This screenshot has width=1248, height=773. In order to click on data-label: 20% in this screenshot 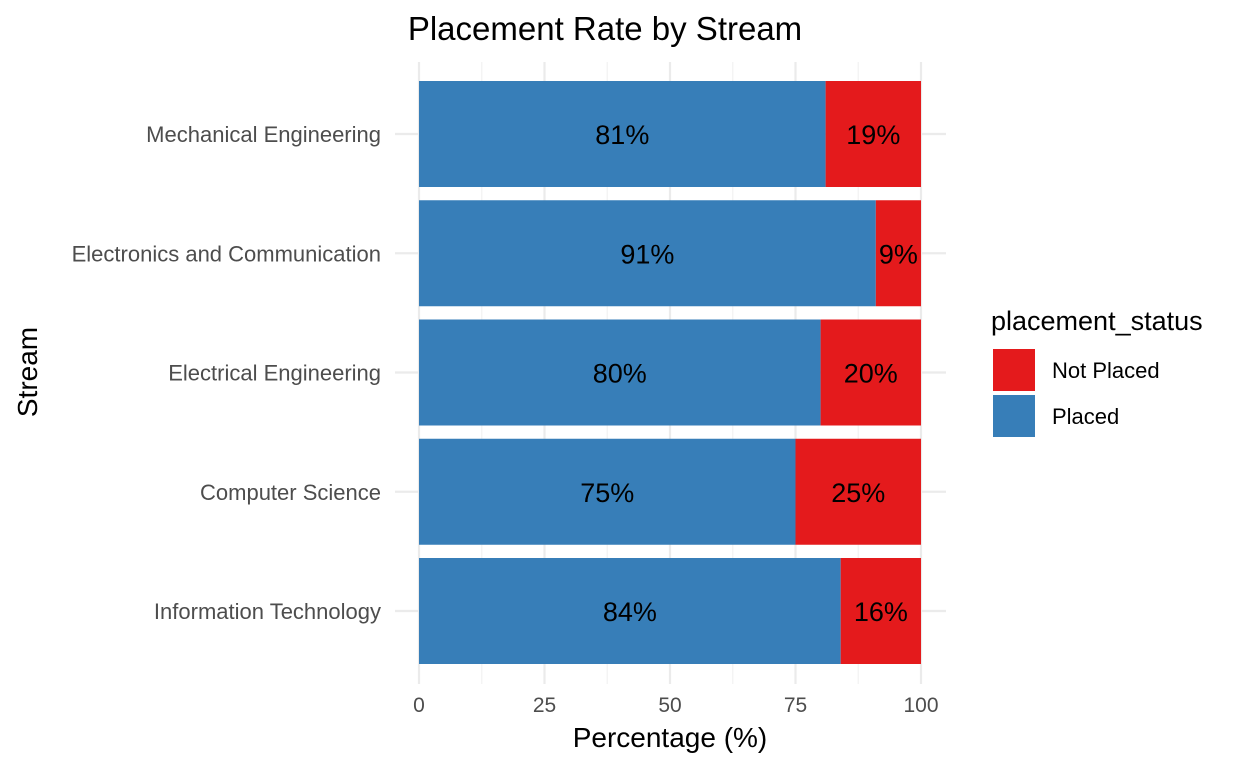, I will do `click(871, 374)`.